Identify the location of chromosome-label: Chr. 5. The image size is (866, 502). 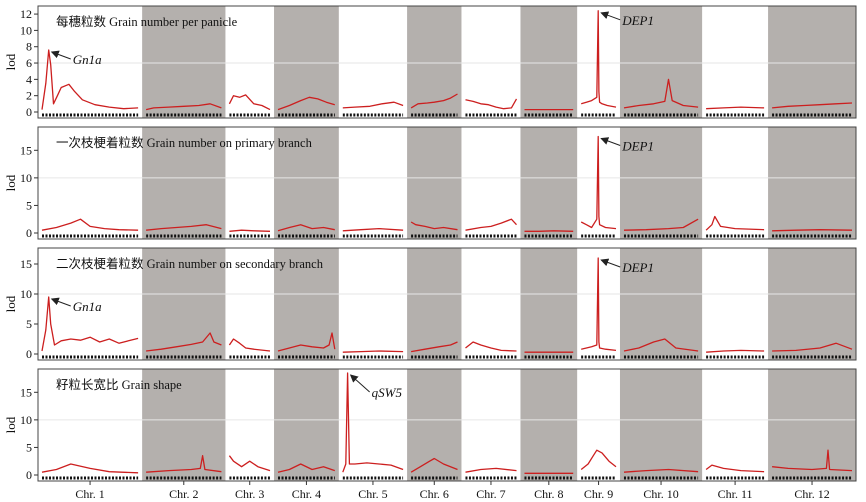
(372, 494).